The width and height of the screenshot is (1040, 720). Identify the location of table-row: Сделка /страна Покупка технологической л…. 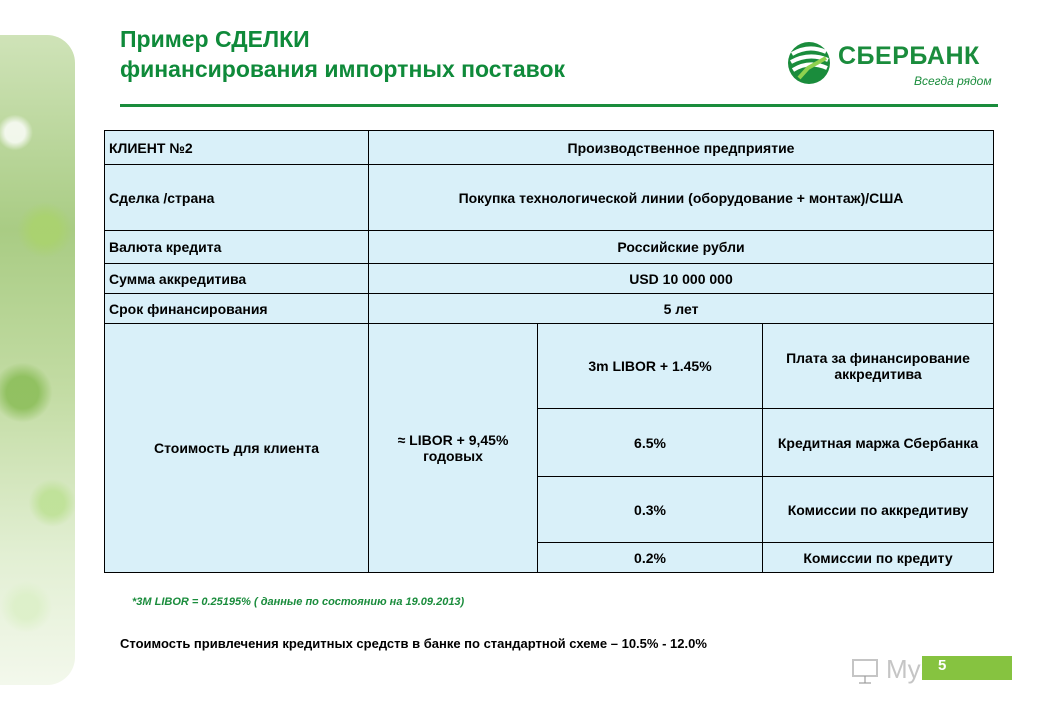
(549, 197).